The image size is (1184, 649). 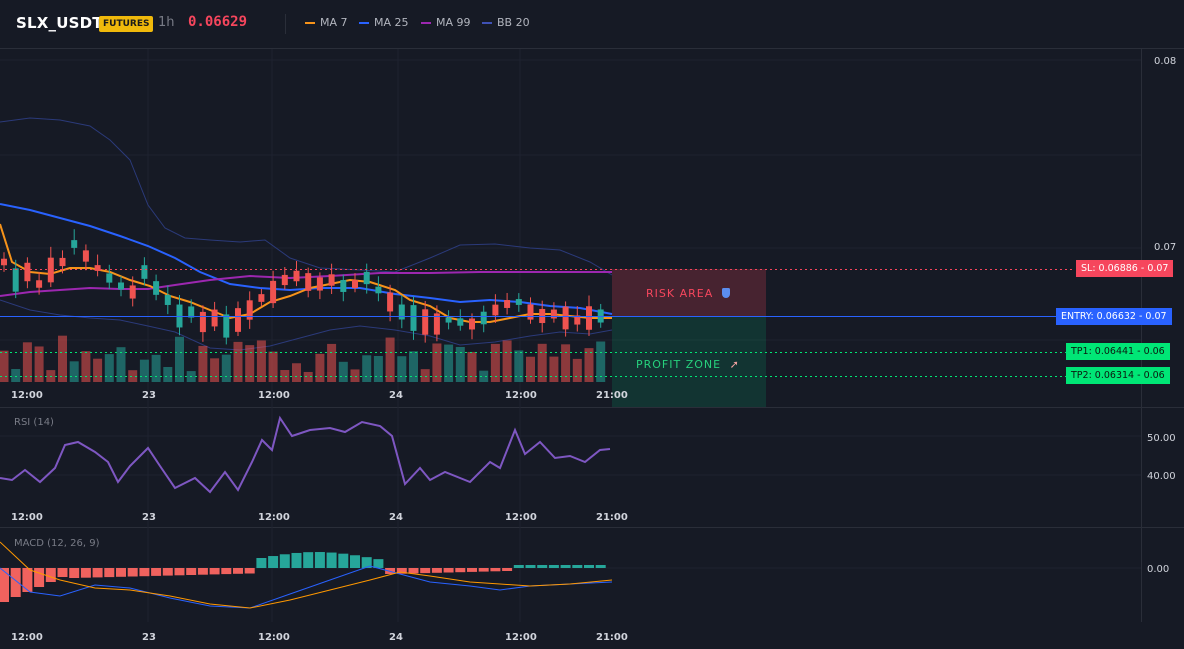 I want to click on legend-ma25: MA 25, so click(x=384, y=22).